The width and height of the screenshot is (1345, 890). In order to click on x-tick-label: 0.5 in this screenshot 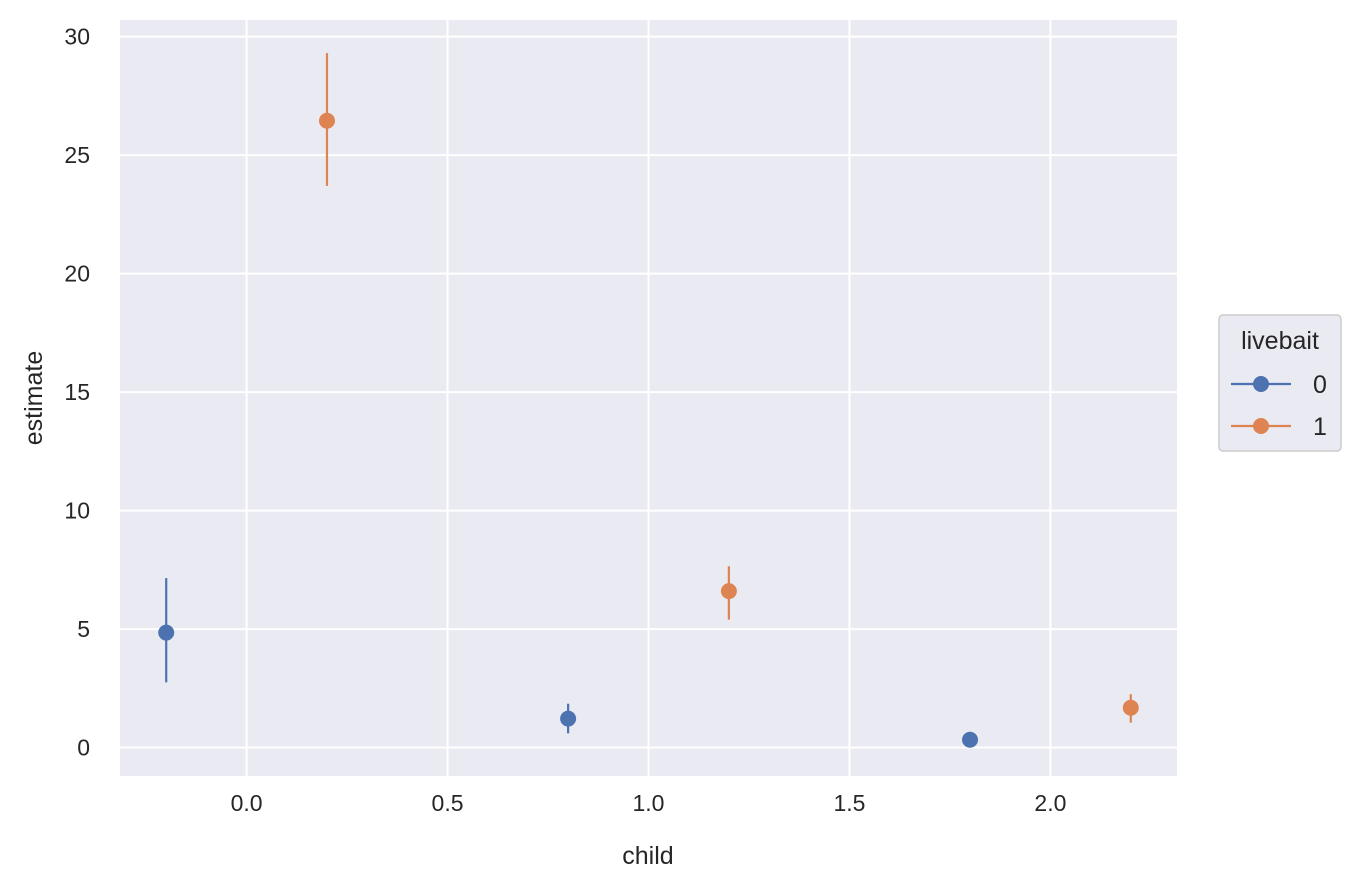, I will do `click(448, 803)`.